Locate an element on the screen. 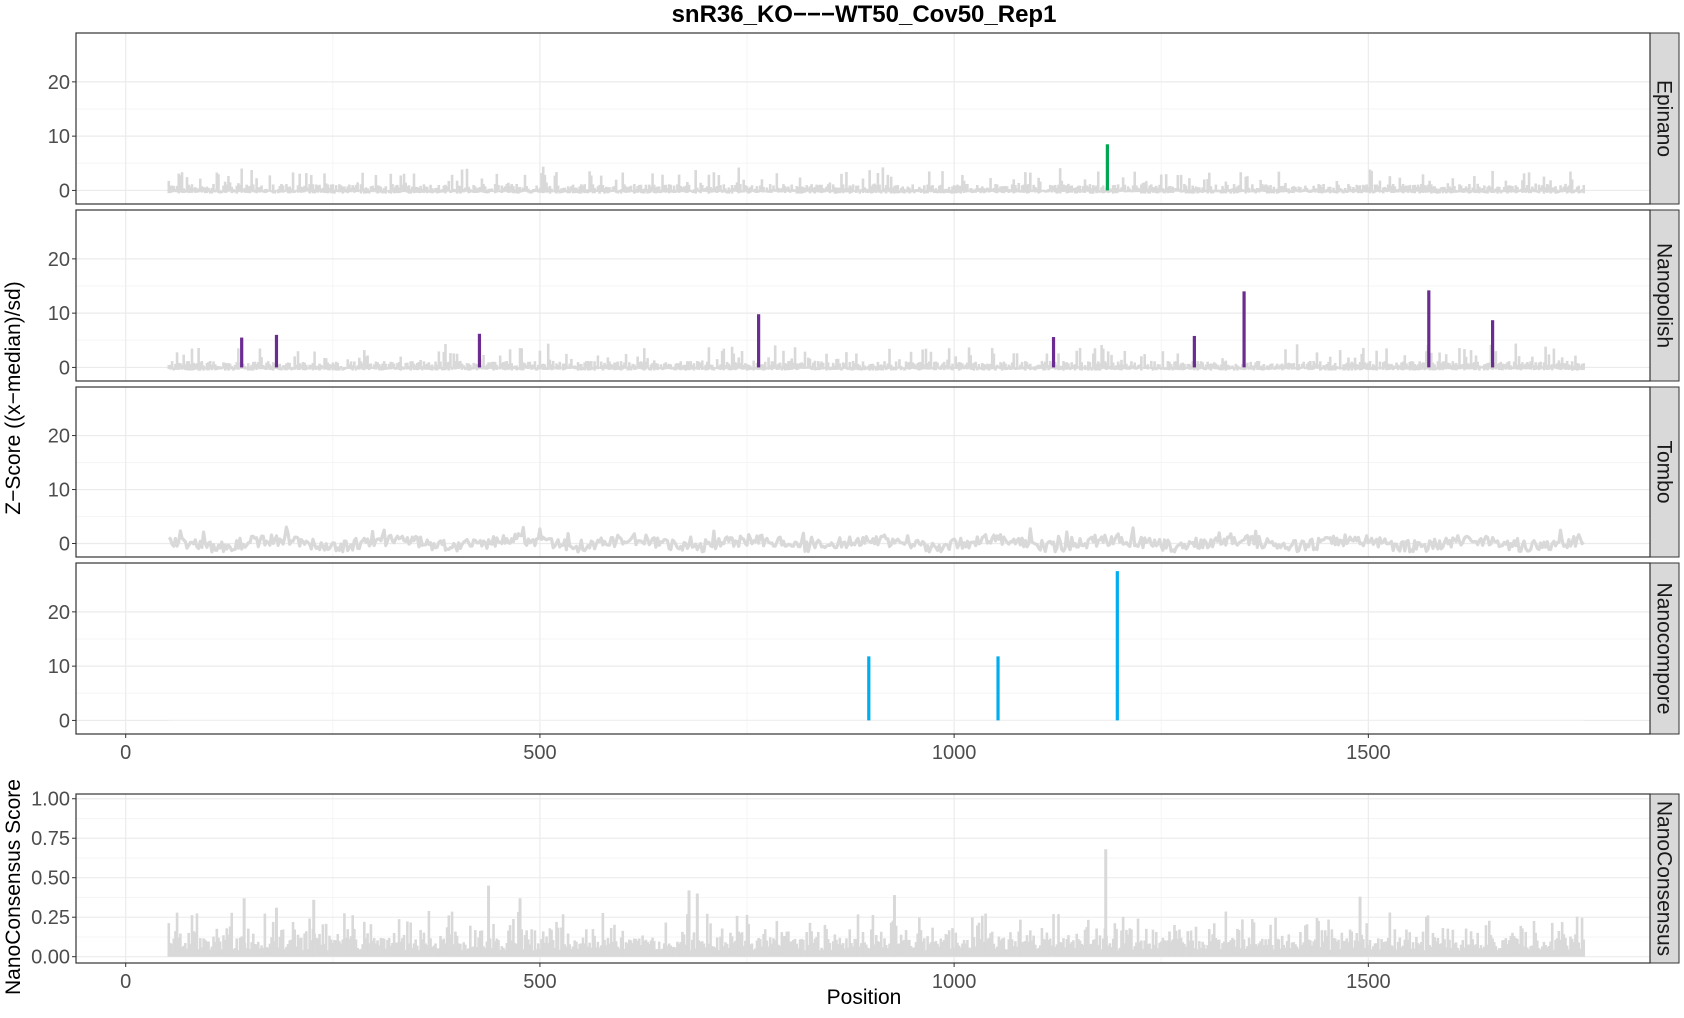  y-axis-label-zscore: Z−Score ((x−median)/sd) is located at coordinates (13, 397).